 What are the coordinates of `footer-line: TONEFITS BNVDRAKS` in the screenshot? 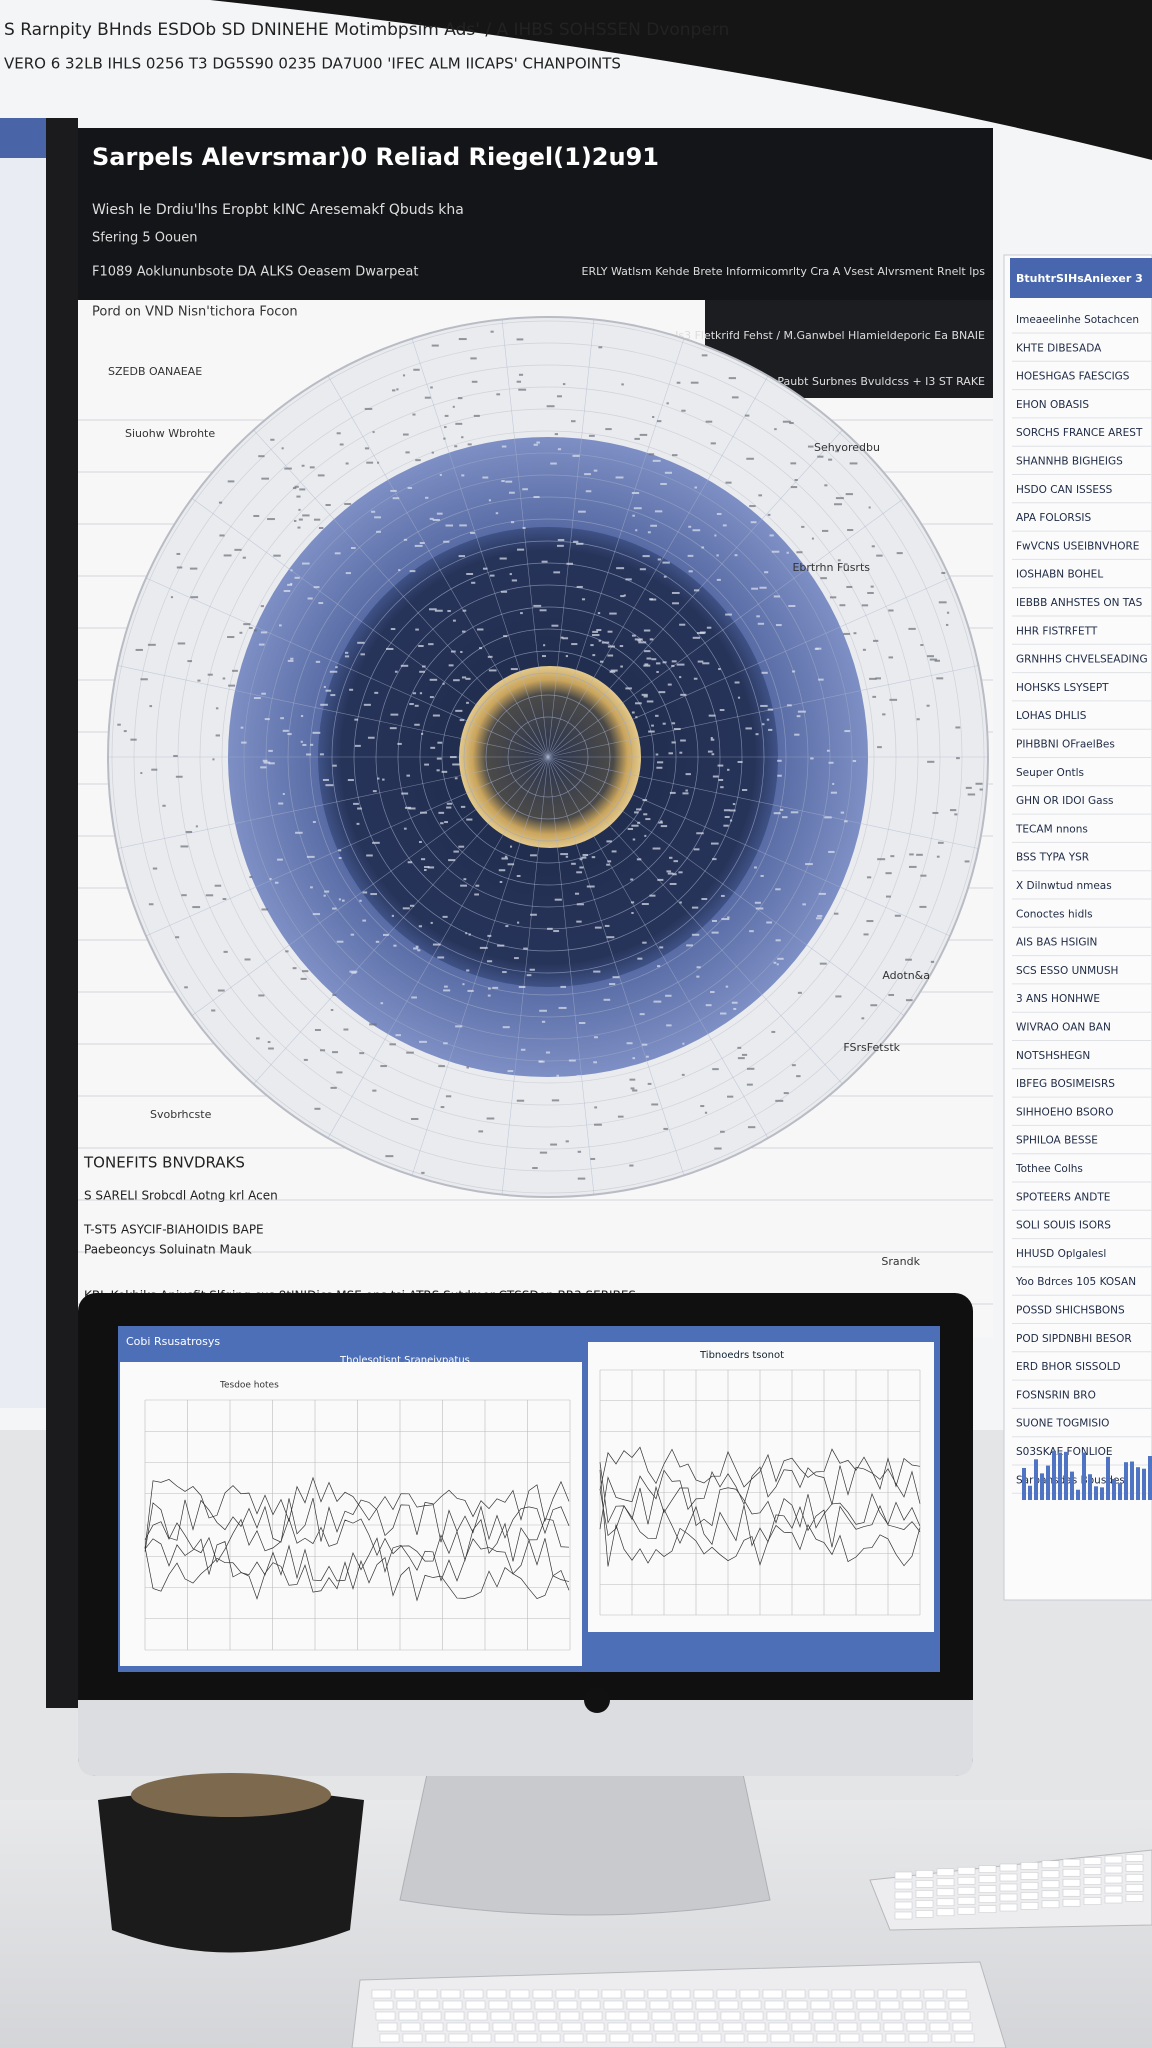 It's located at (164, 1163).